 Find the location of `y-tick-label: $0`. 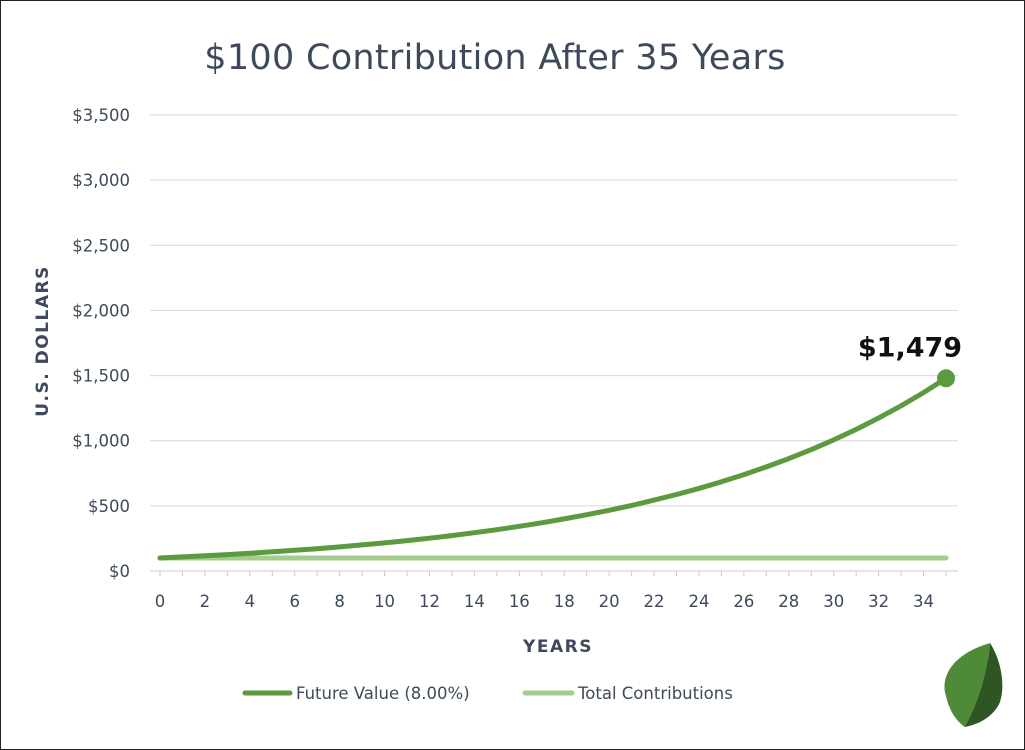

y-tick-label: $0 is located at coordinates (119, 571).